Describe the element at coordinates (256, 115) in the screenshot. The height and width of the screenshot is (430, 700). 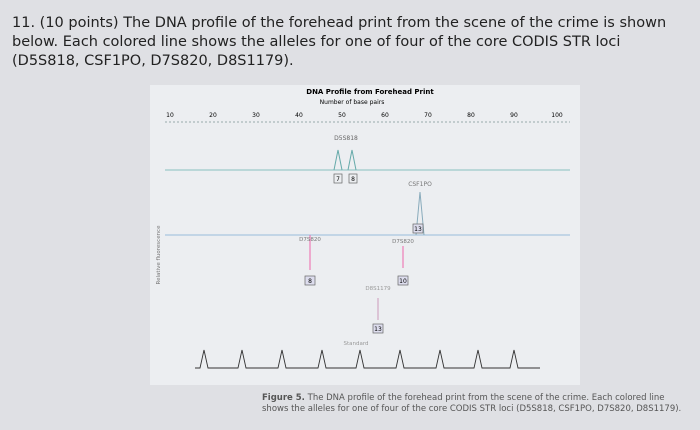
I see `tick-label: 30` at that location.